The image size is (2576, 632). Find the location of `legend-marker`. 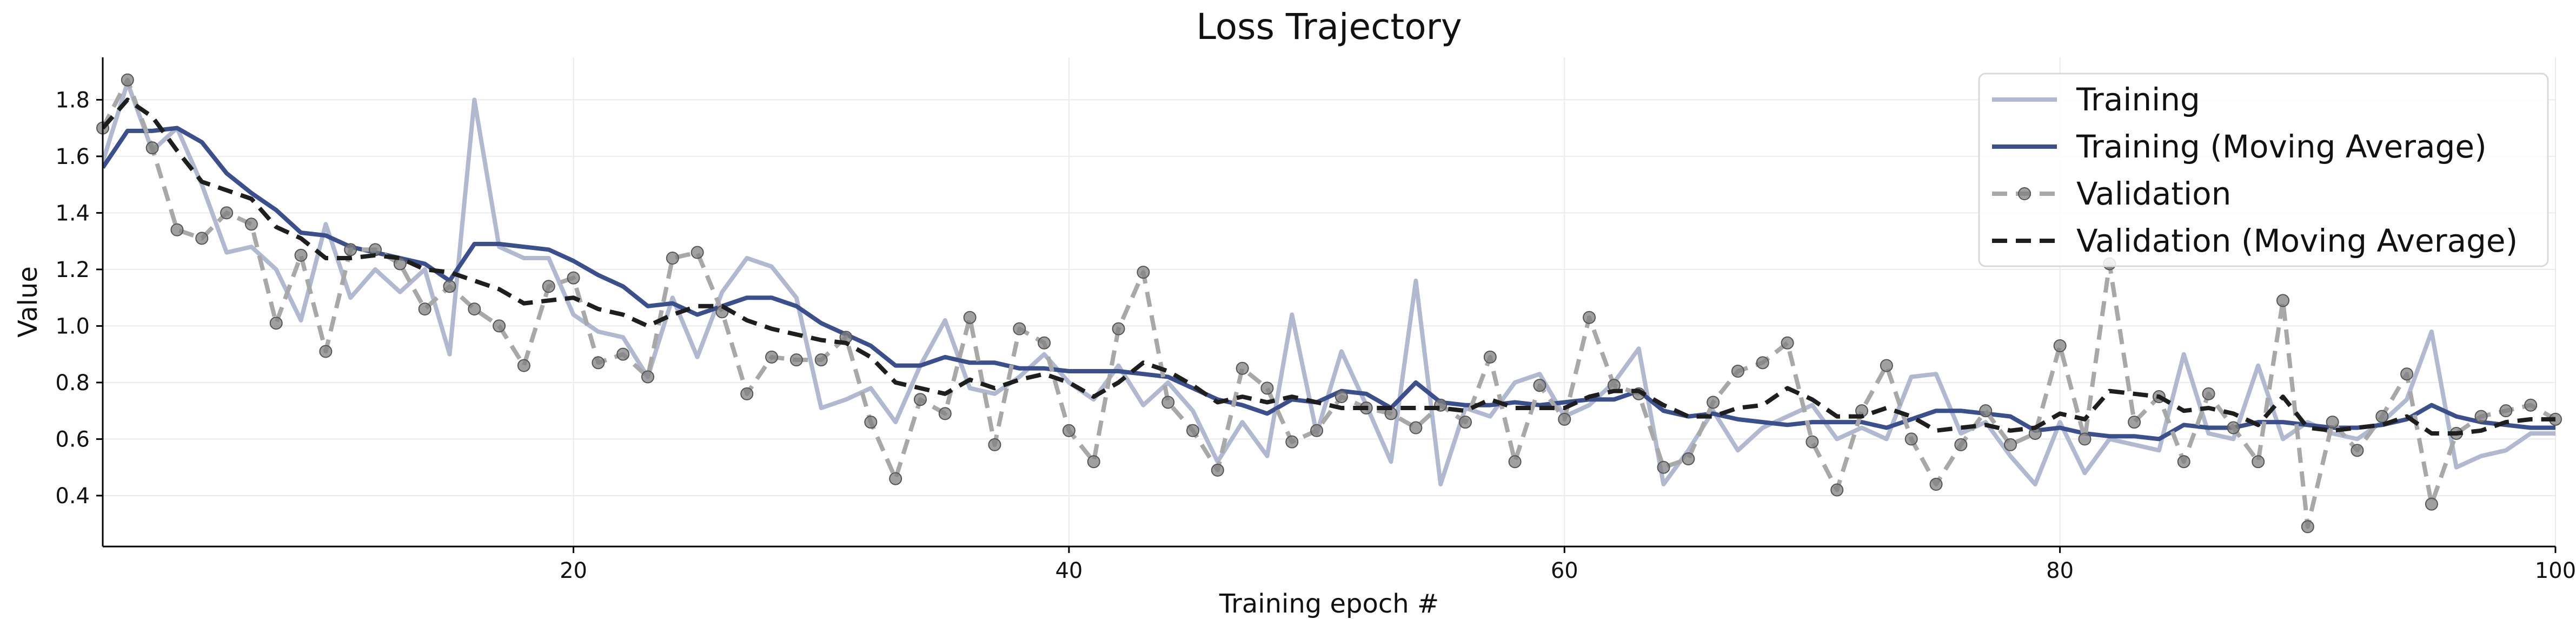

legend-marker is located at coordinates (2024, 194).